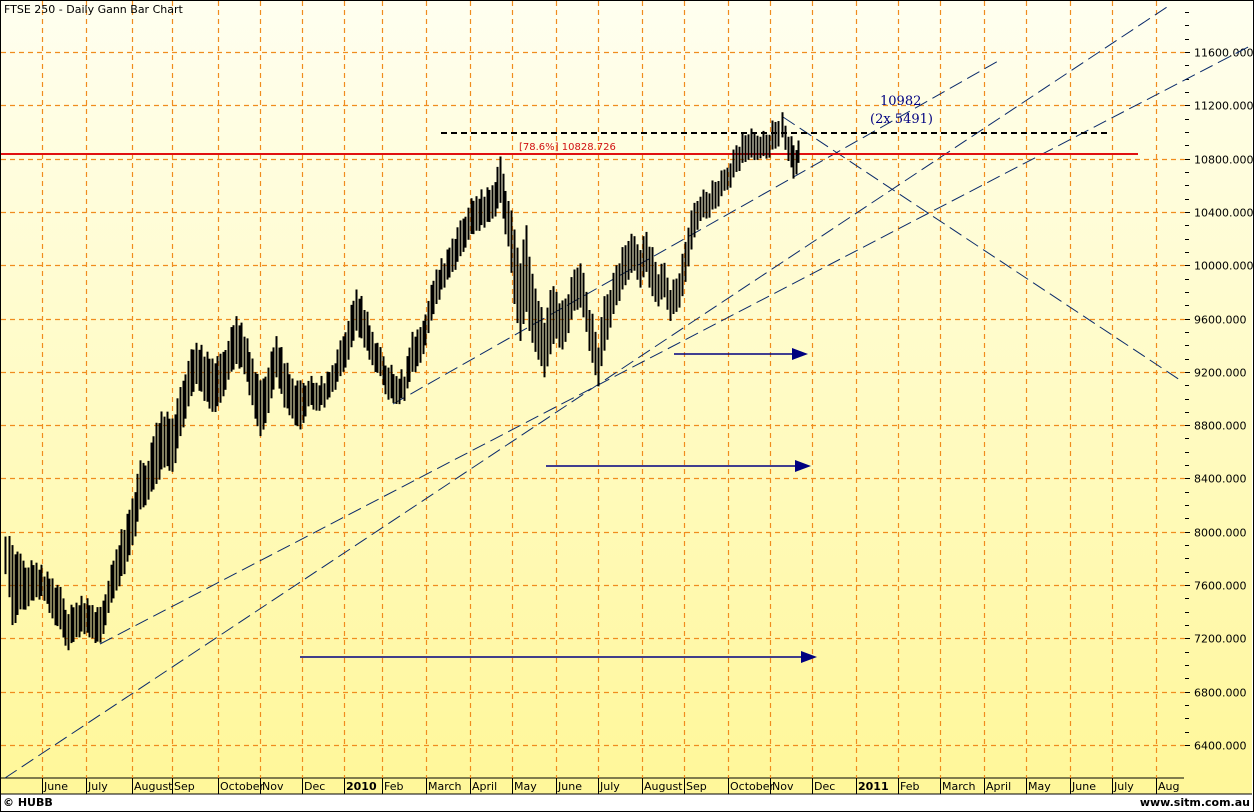 This screenshot has width=1254, height=812. What do you see at coordinates (1220, 746) in the screenshot?
I see `y-tick-label: 6400.000` at bounding box center [1220, 746].